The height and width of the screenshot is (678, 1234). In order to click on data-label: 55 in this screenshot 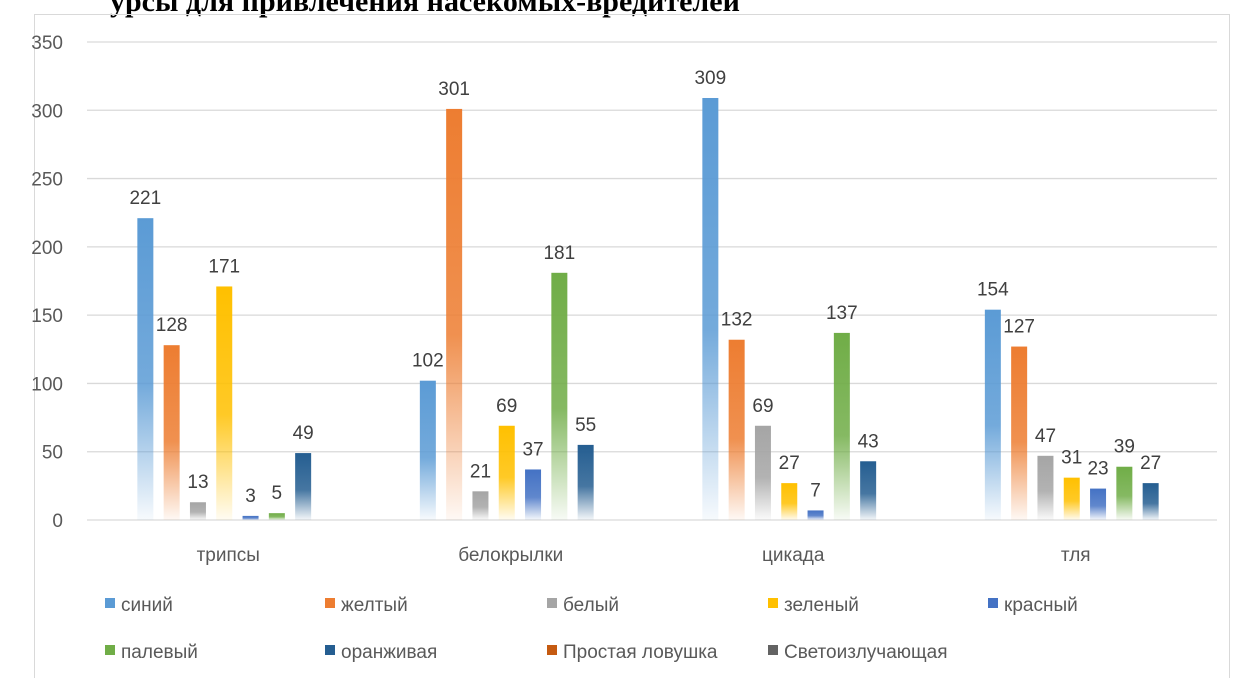, I will do `click(585, 425)`.